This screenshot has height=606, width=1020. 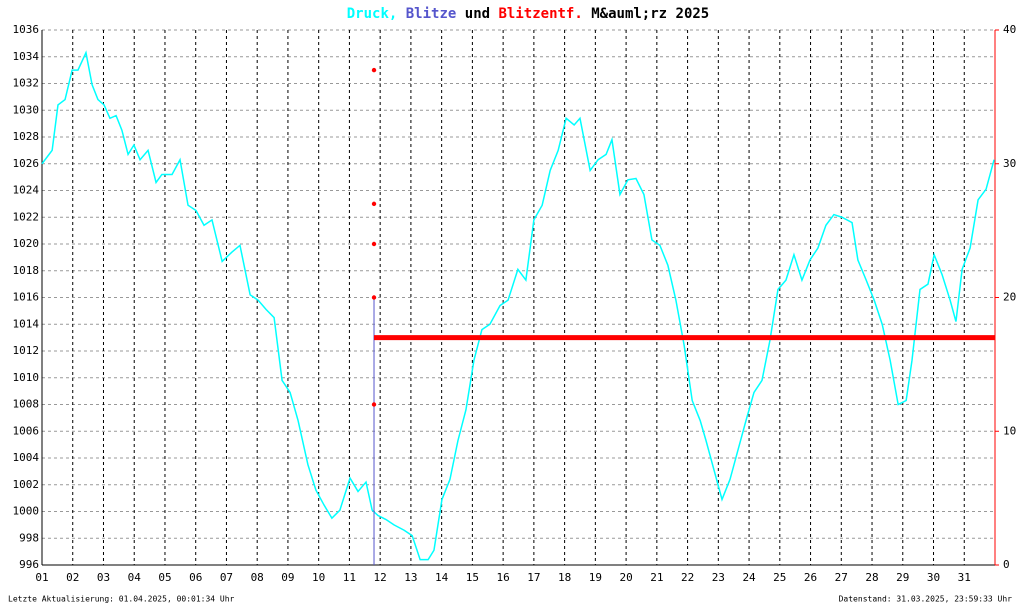 I want to click on y2-tick-label: 10, so click(x=1009, y=430).